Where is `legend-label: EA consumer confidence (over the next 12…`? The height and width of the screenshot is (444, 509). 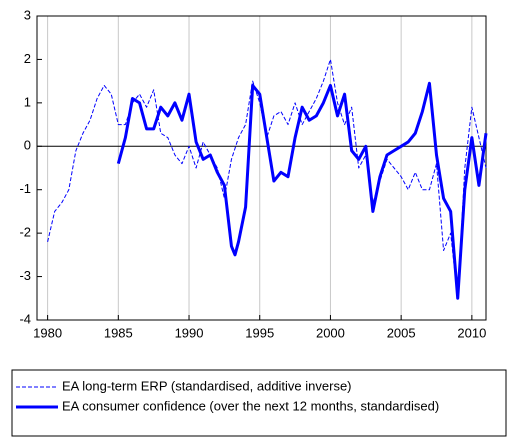 legend-label: EA consumer confidence (over the next 12… is located at coordinates (250, 405).